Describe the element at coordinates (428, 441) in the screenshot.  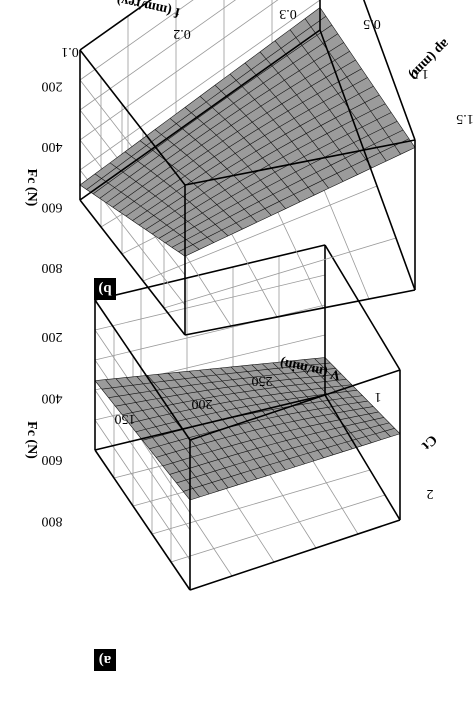
I see `y-axis-label: Ct` at that location.